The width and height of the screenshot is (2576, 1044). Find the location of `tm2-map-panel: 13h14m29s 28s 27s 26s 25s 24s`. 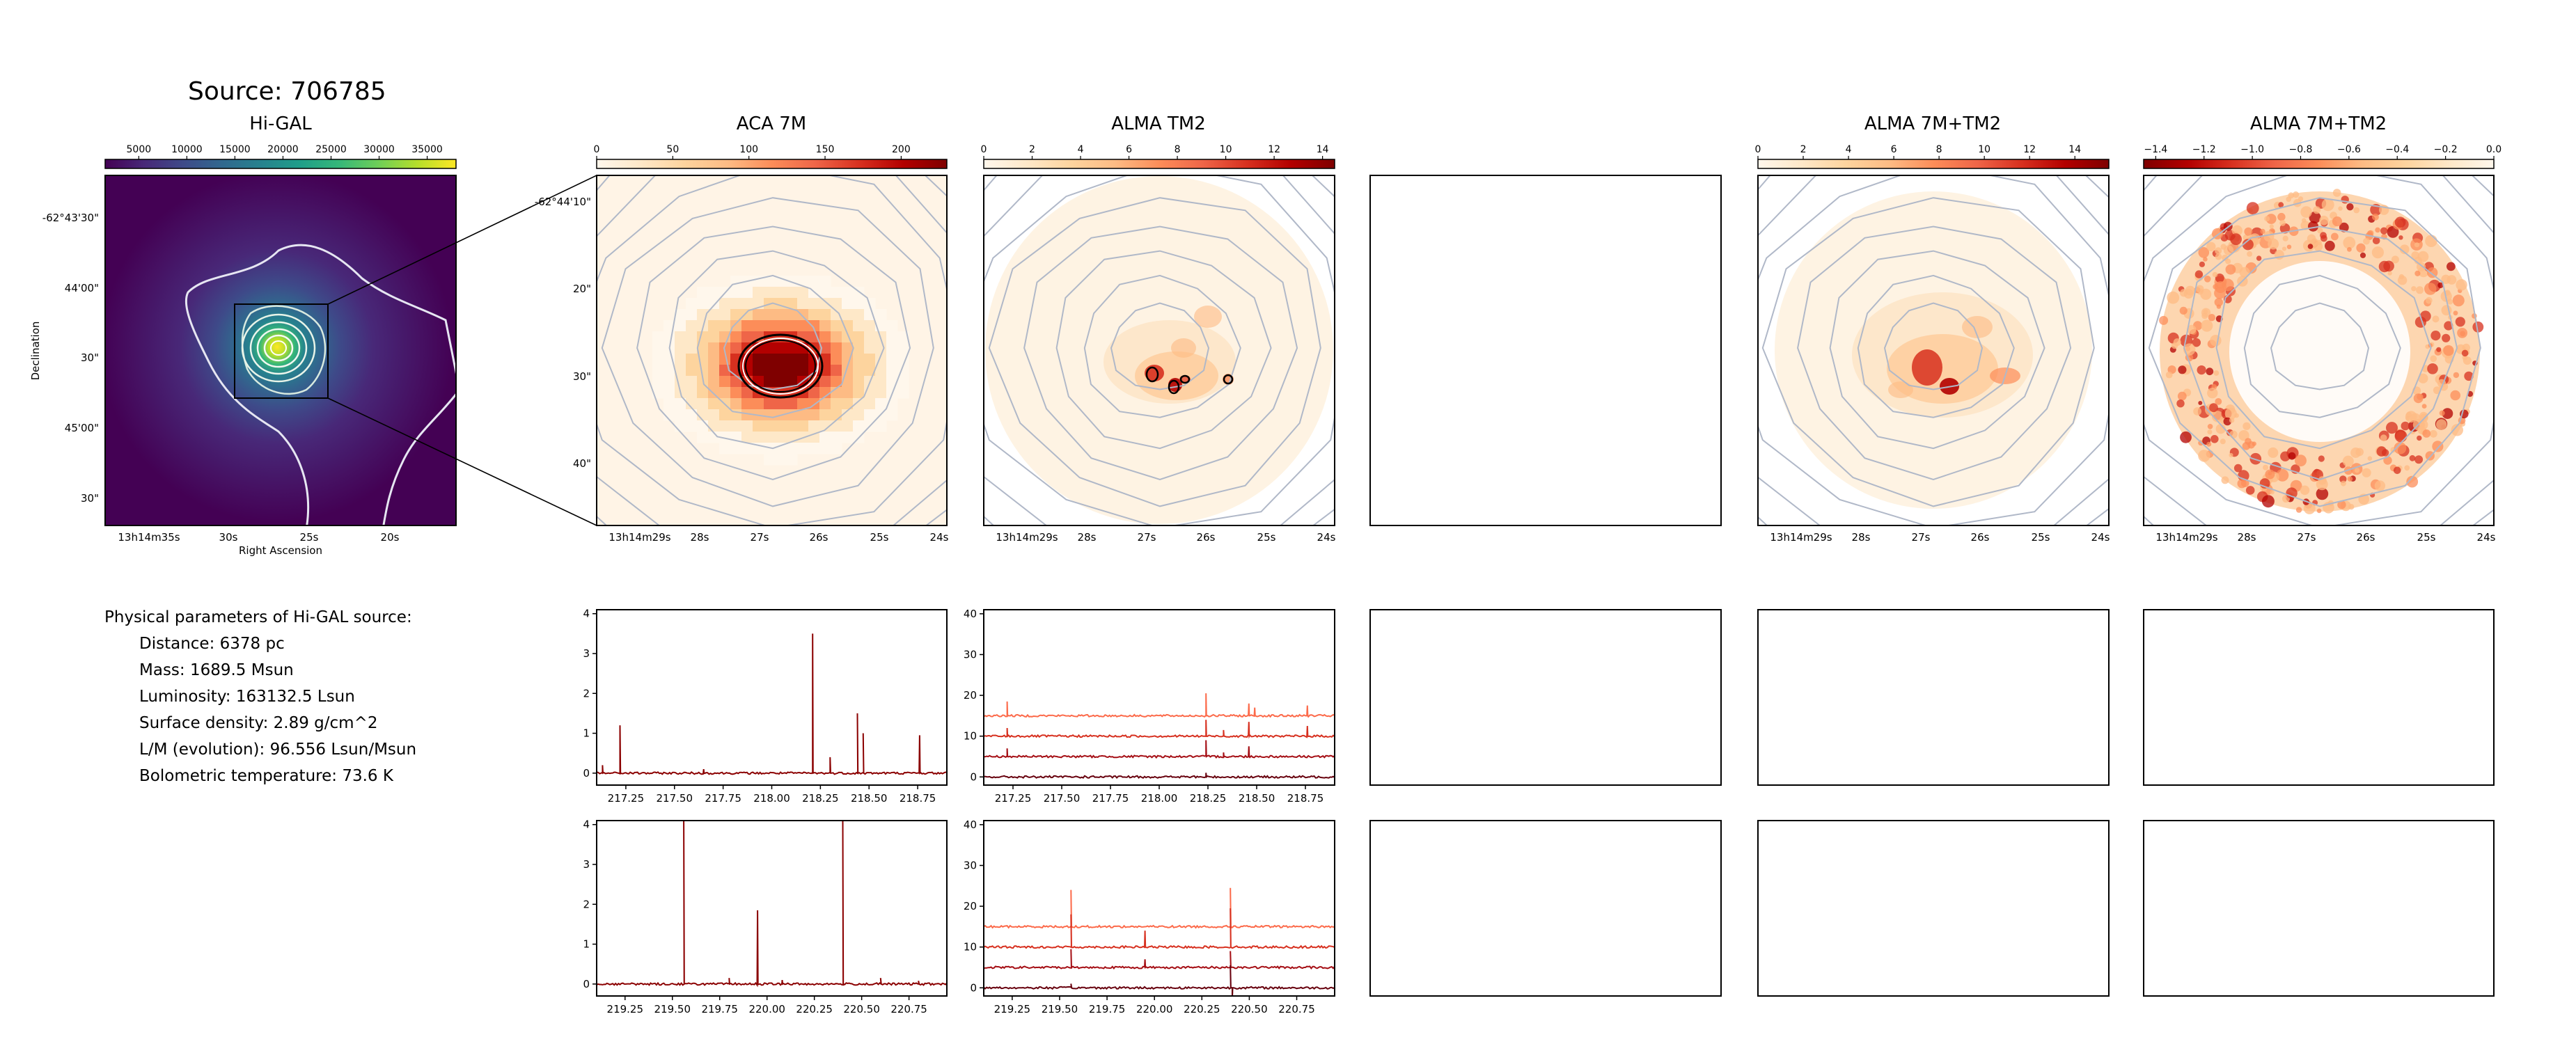

tm2-map-panel: 13h14m29s 28s 27s 26s 25s 24s is located at coordinates (1159, 359).